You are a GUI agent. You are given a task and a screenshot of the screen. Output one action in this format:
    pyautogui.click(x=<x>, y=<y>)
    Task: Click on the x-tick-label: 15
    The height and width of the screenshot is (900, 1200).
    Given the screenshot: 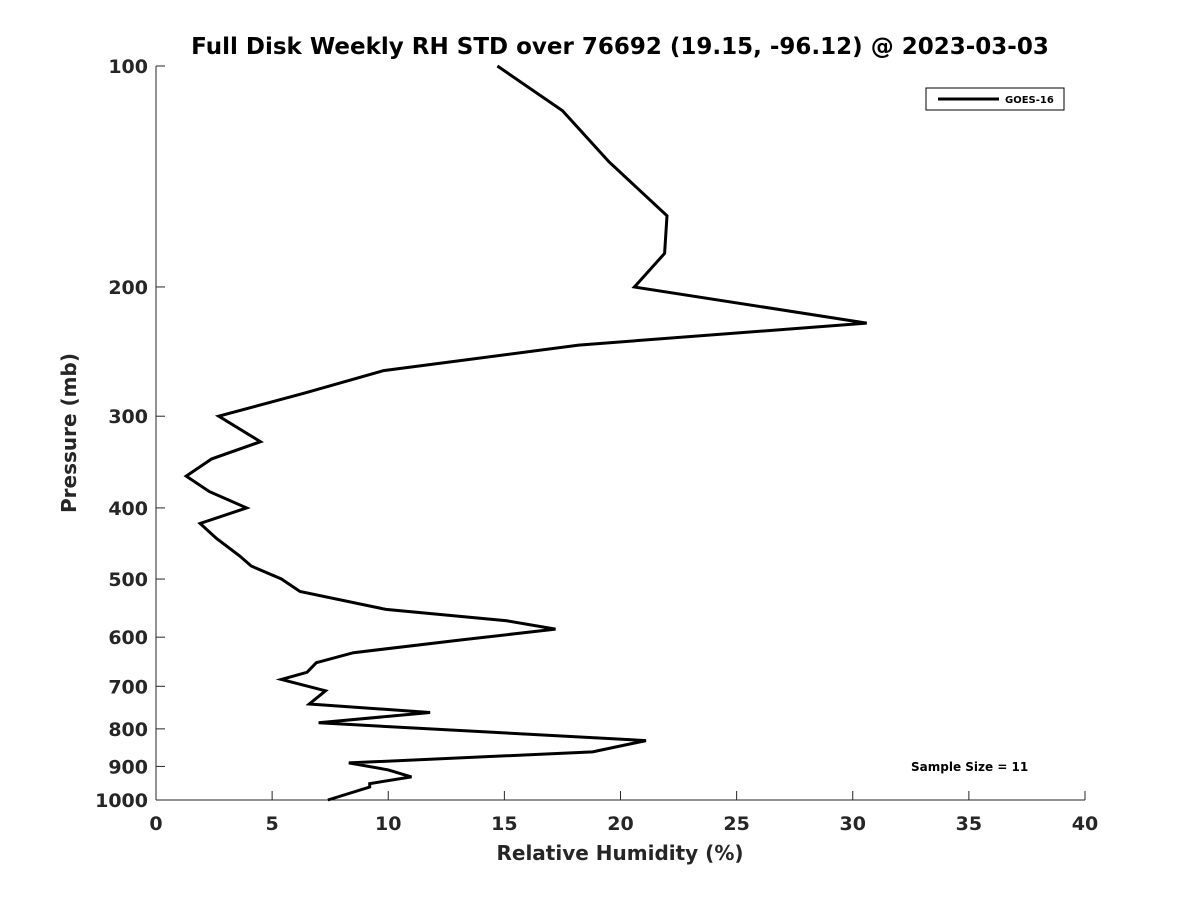 What is the action you would take?
    pyautogui.click(x=504, y=824)
    